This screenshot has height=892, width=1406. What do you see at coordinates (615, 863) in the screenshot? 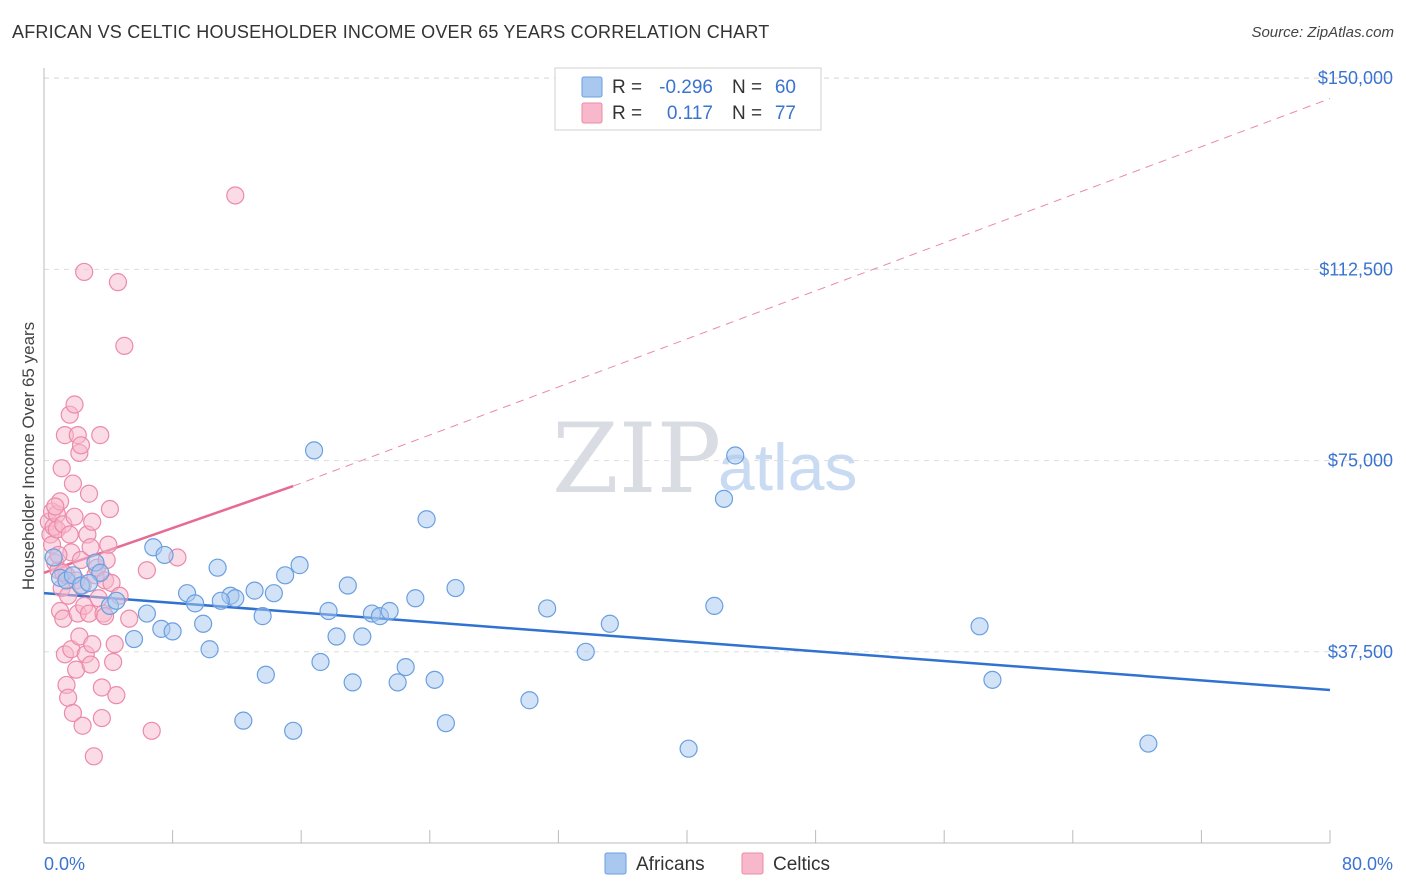
I see `legend-swatch-africans-bottom` at bounding box center [615, 863].